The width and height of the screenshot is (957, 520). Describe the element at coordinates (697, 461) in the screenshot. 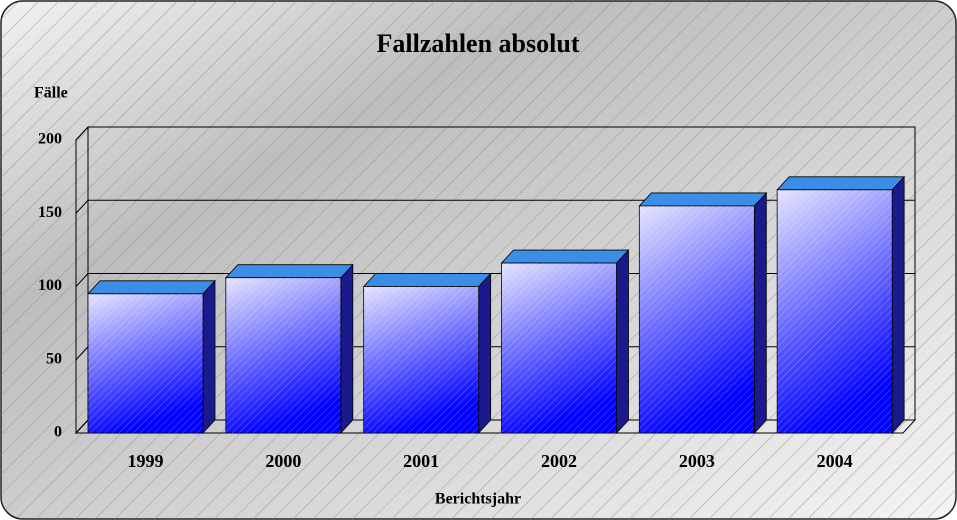

I see `x-tick-label: 2003` at that location.